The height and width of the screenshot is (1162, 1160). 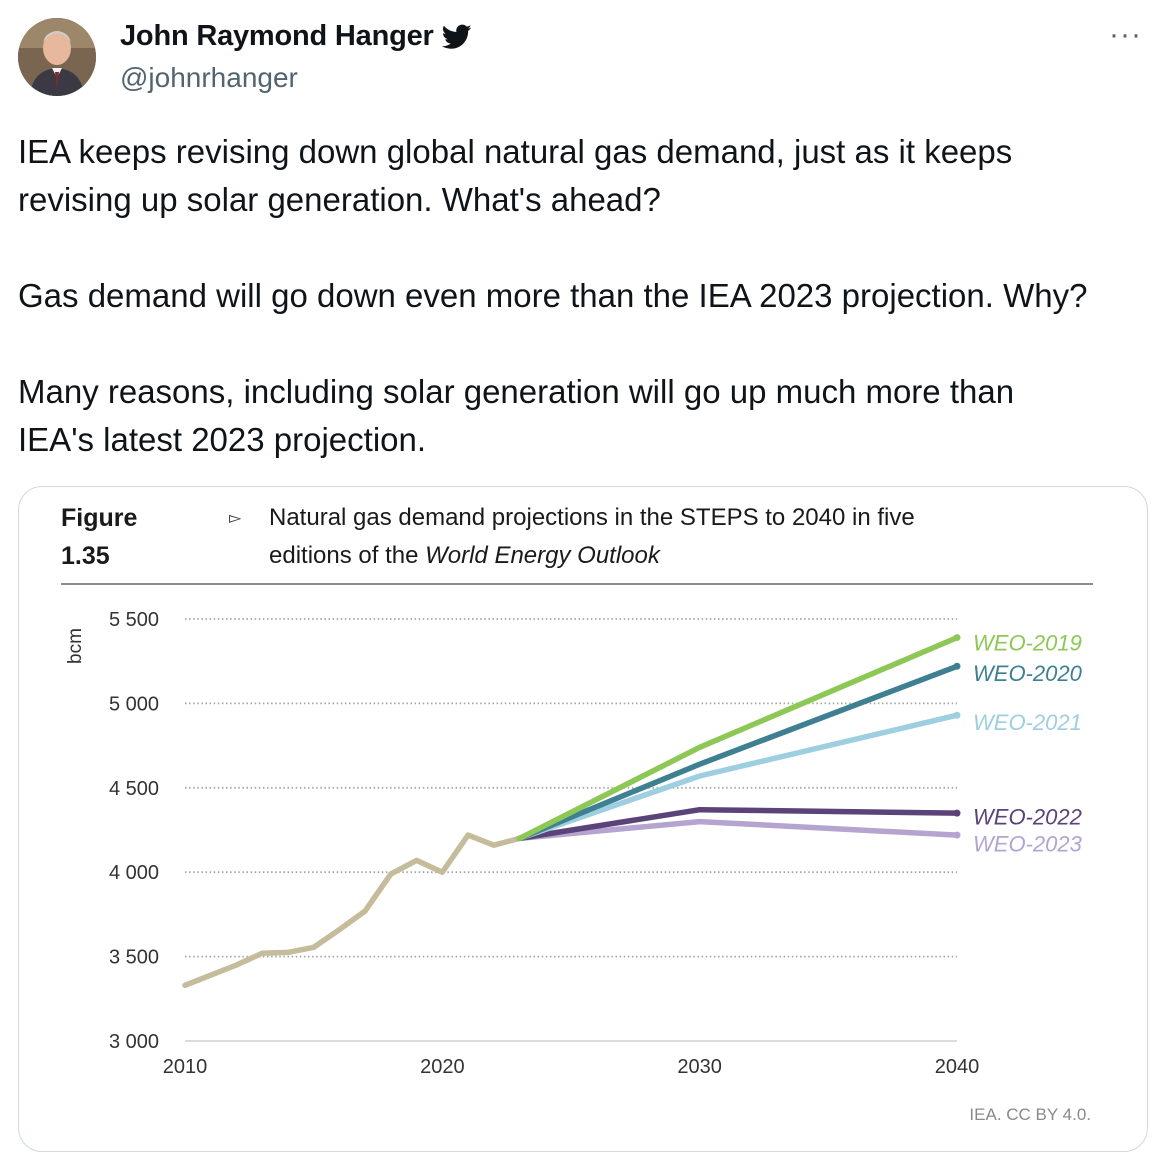 What do you see at coordinates (99, 537) in the screenshot?
I see `figure-label: Figure 1.35` at bounding box center [99, 537].